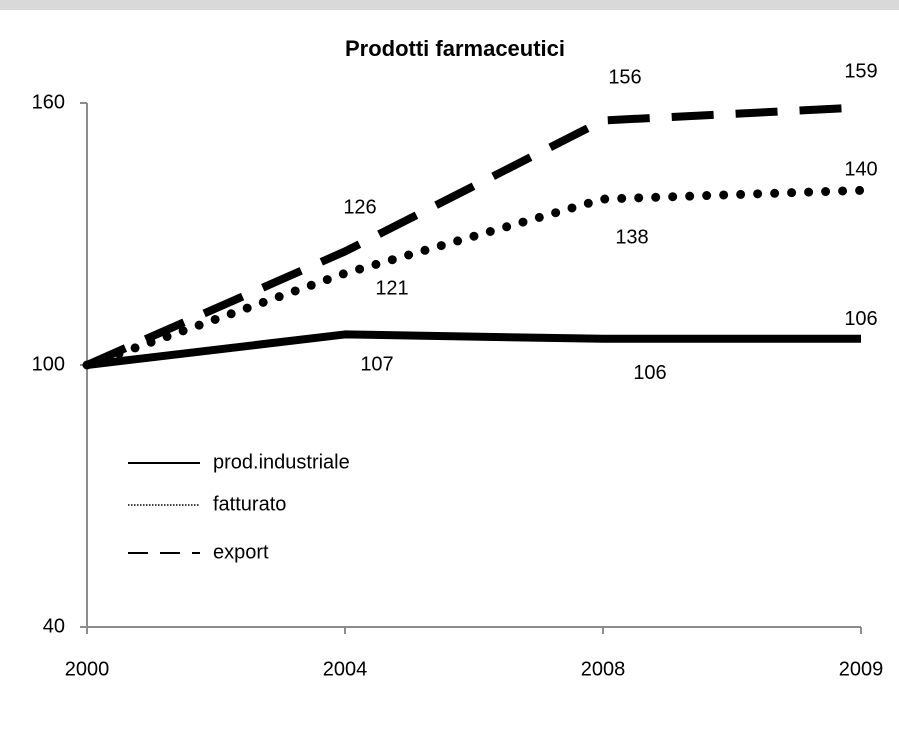 Image resolution: width=899 pixels, height=732 pixels. What do you see at coordinates (861, 669) in the screenshot?
I see `x-tick-label: 2009` at bounding box center [861, 669].